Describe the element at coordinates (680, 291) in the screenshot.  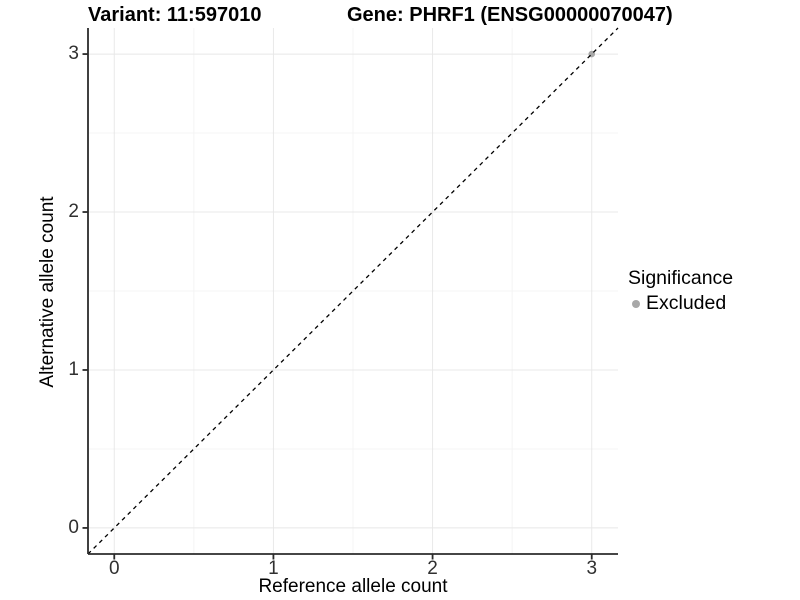
I see `legend: Significance Excluded` at that location.